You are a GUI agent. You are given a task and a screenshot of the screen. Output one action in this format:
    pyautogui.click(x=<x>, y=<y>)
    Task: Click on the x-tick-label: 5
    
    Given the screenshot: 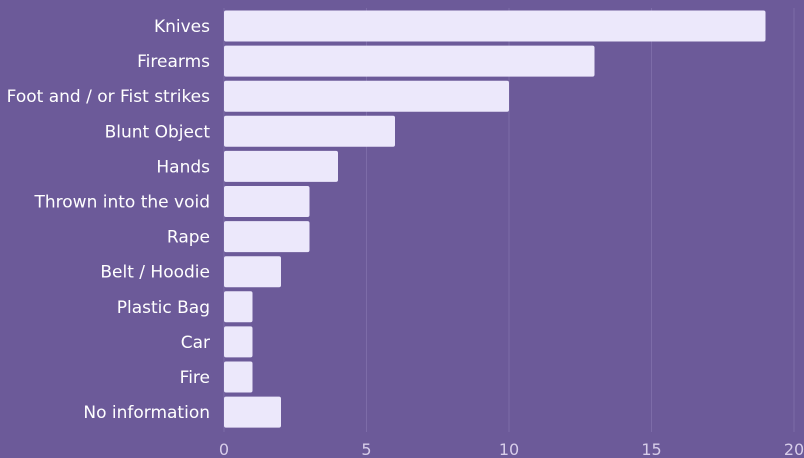 What is the action you would take?
    pyautogui.click(x=366, y=449)
    